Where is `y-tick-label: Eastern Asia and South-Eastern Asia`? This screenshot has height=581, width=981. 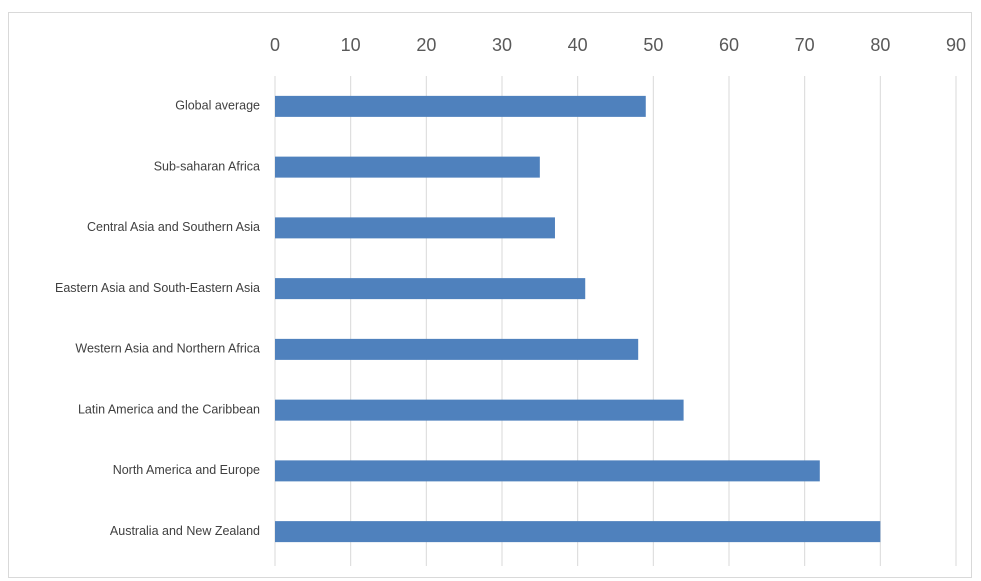 y-tick-label: Eastern Asia and South-Eastern Asia is located at coordinates (157, 288).